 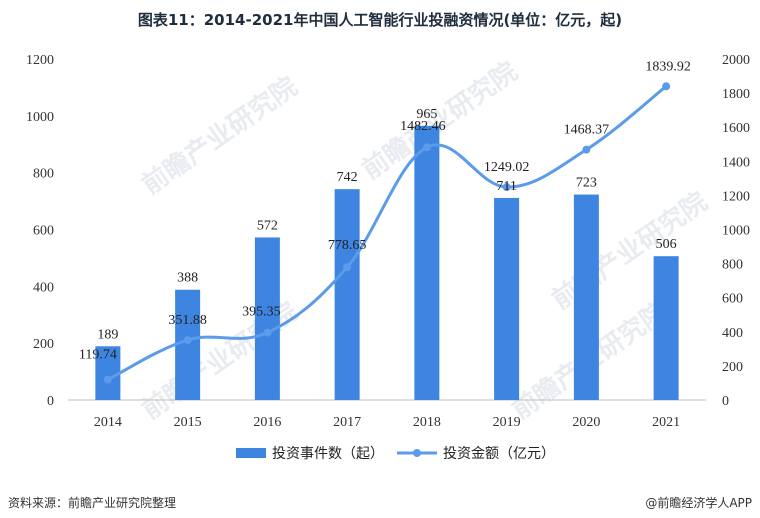 What do you see at coordinates (736, 60) in the screenshot?
I see `y-right-tick-label: 2000` at bounding box center [736, 60].